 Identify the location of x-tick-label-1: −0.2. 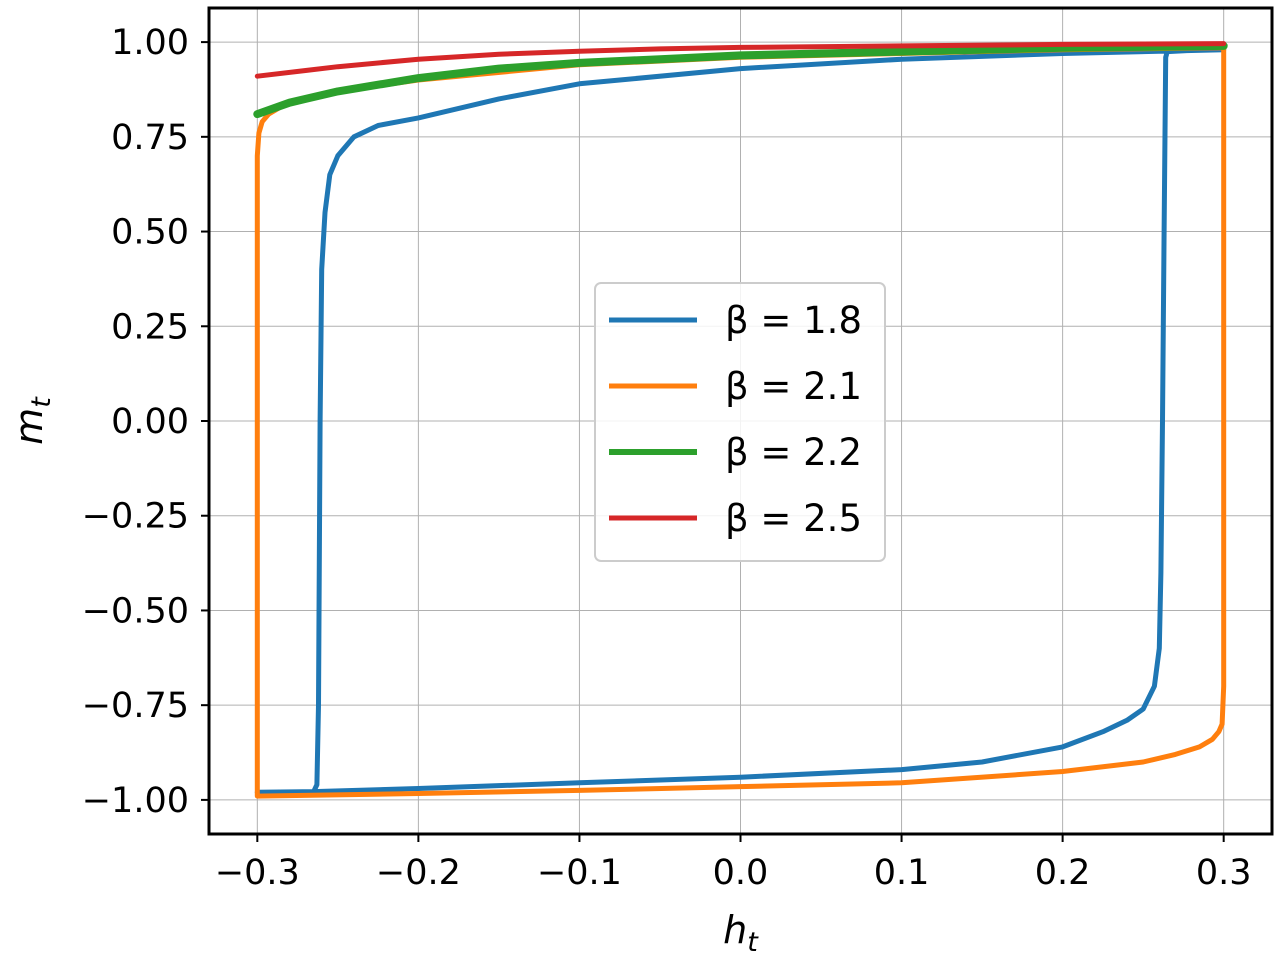
(418, 873).